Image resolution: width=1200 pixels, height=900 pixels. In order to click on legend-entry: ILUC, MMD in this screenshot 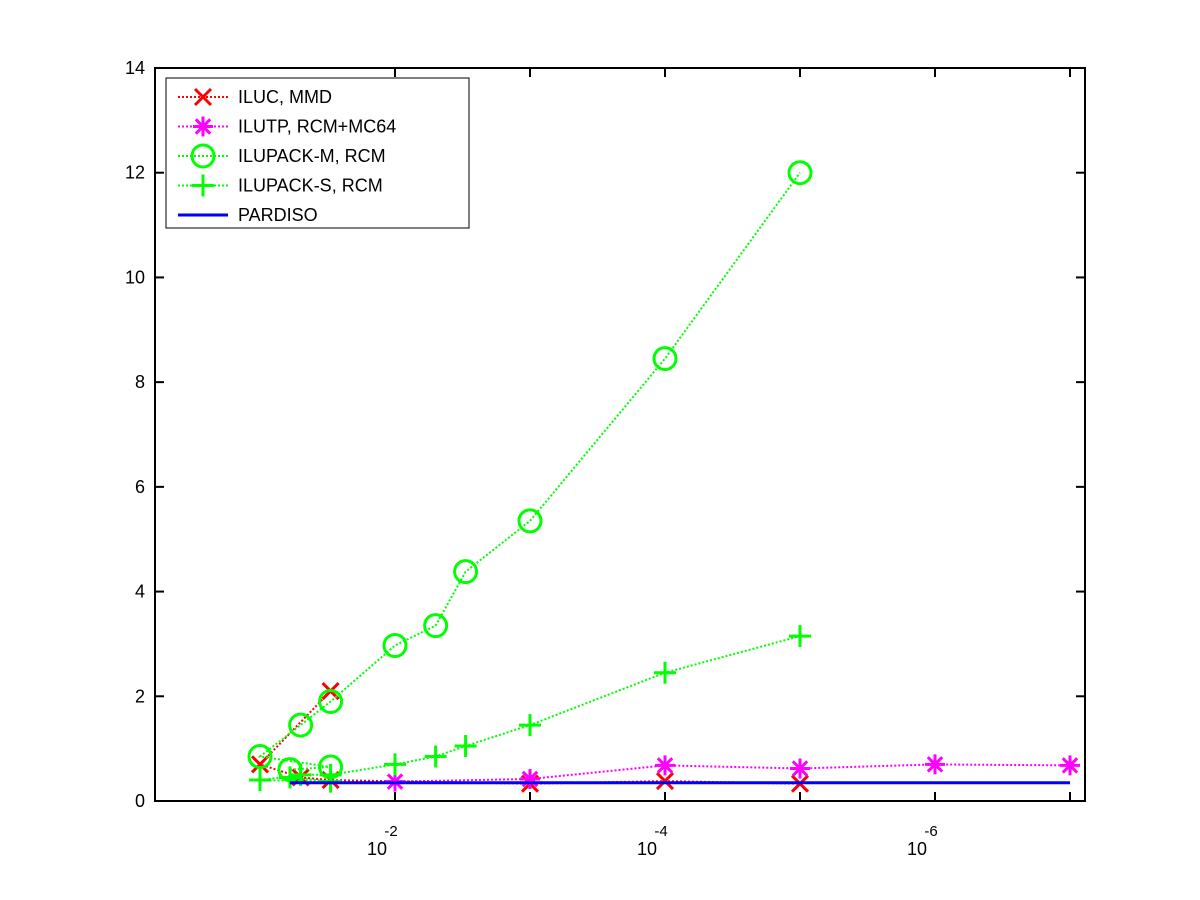, I will do `click(255, 97)`.